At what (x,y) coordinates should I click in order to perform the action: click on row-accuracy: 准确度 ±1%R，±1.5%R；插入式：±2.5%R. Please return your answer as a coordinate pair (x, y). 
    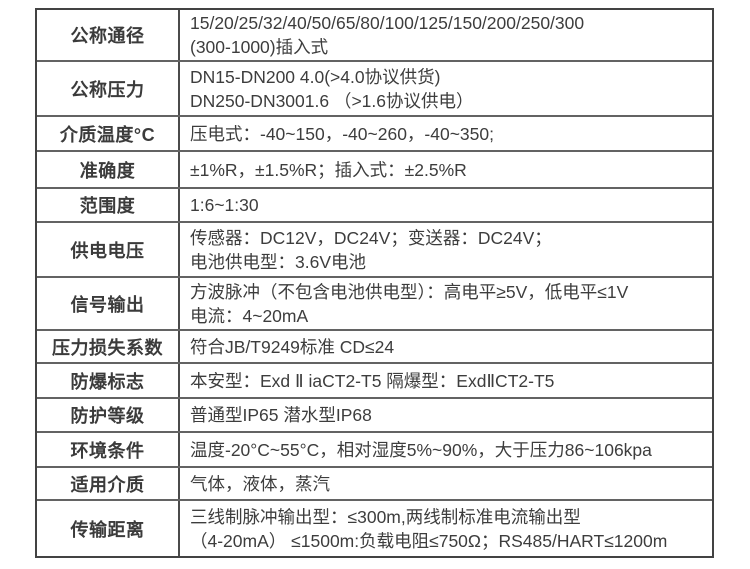
    Looking at the image, I should click on (374, 170).